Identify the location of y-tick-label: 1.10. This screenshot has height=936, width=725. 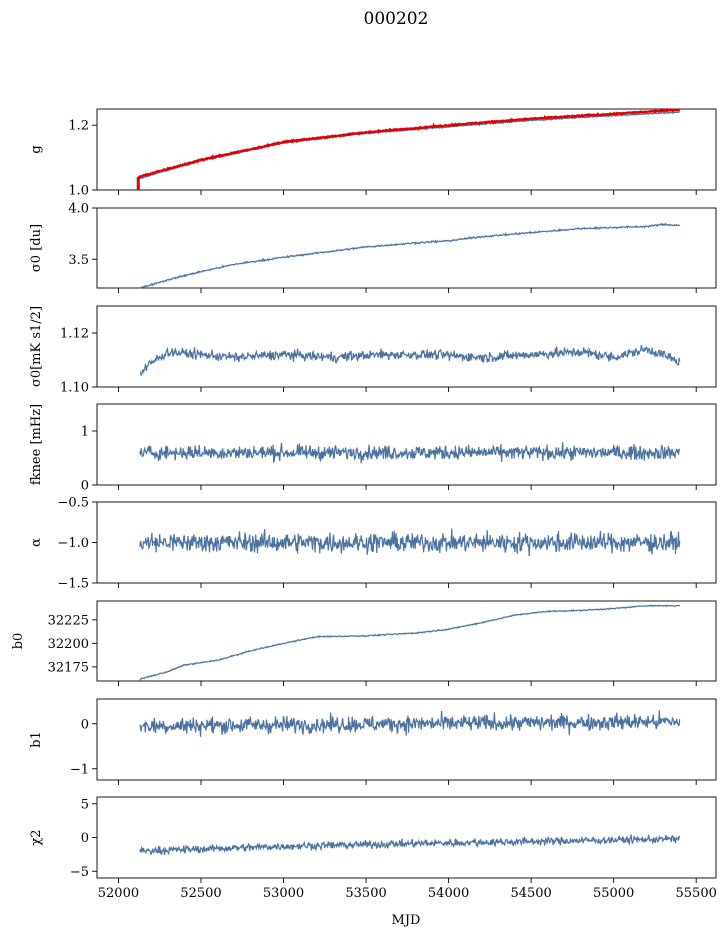
(74, 388).